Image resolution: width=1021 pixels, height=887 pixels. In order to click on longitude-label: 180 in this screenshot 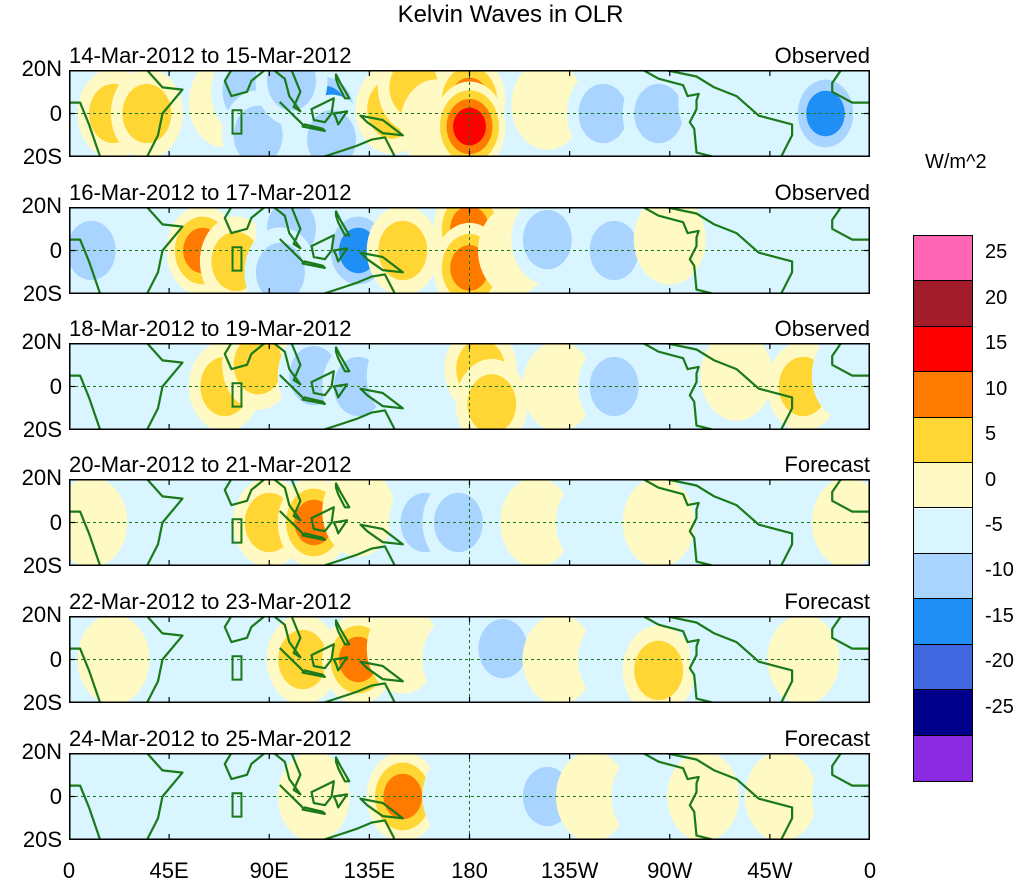, I will do `click(469, 870)`.